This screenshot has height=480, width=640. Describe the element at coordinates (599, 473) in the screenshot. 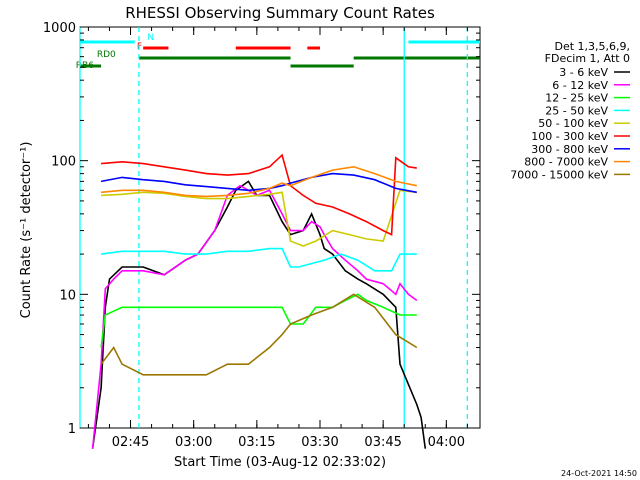

I see `timestamp-label: 24-Oct-2021 14:50` at that location.